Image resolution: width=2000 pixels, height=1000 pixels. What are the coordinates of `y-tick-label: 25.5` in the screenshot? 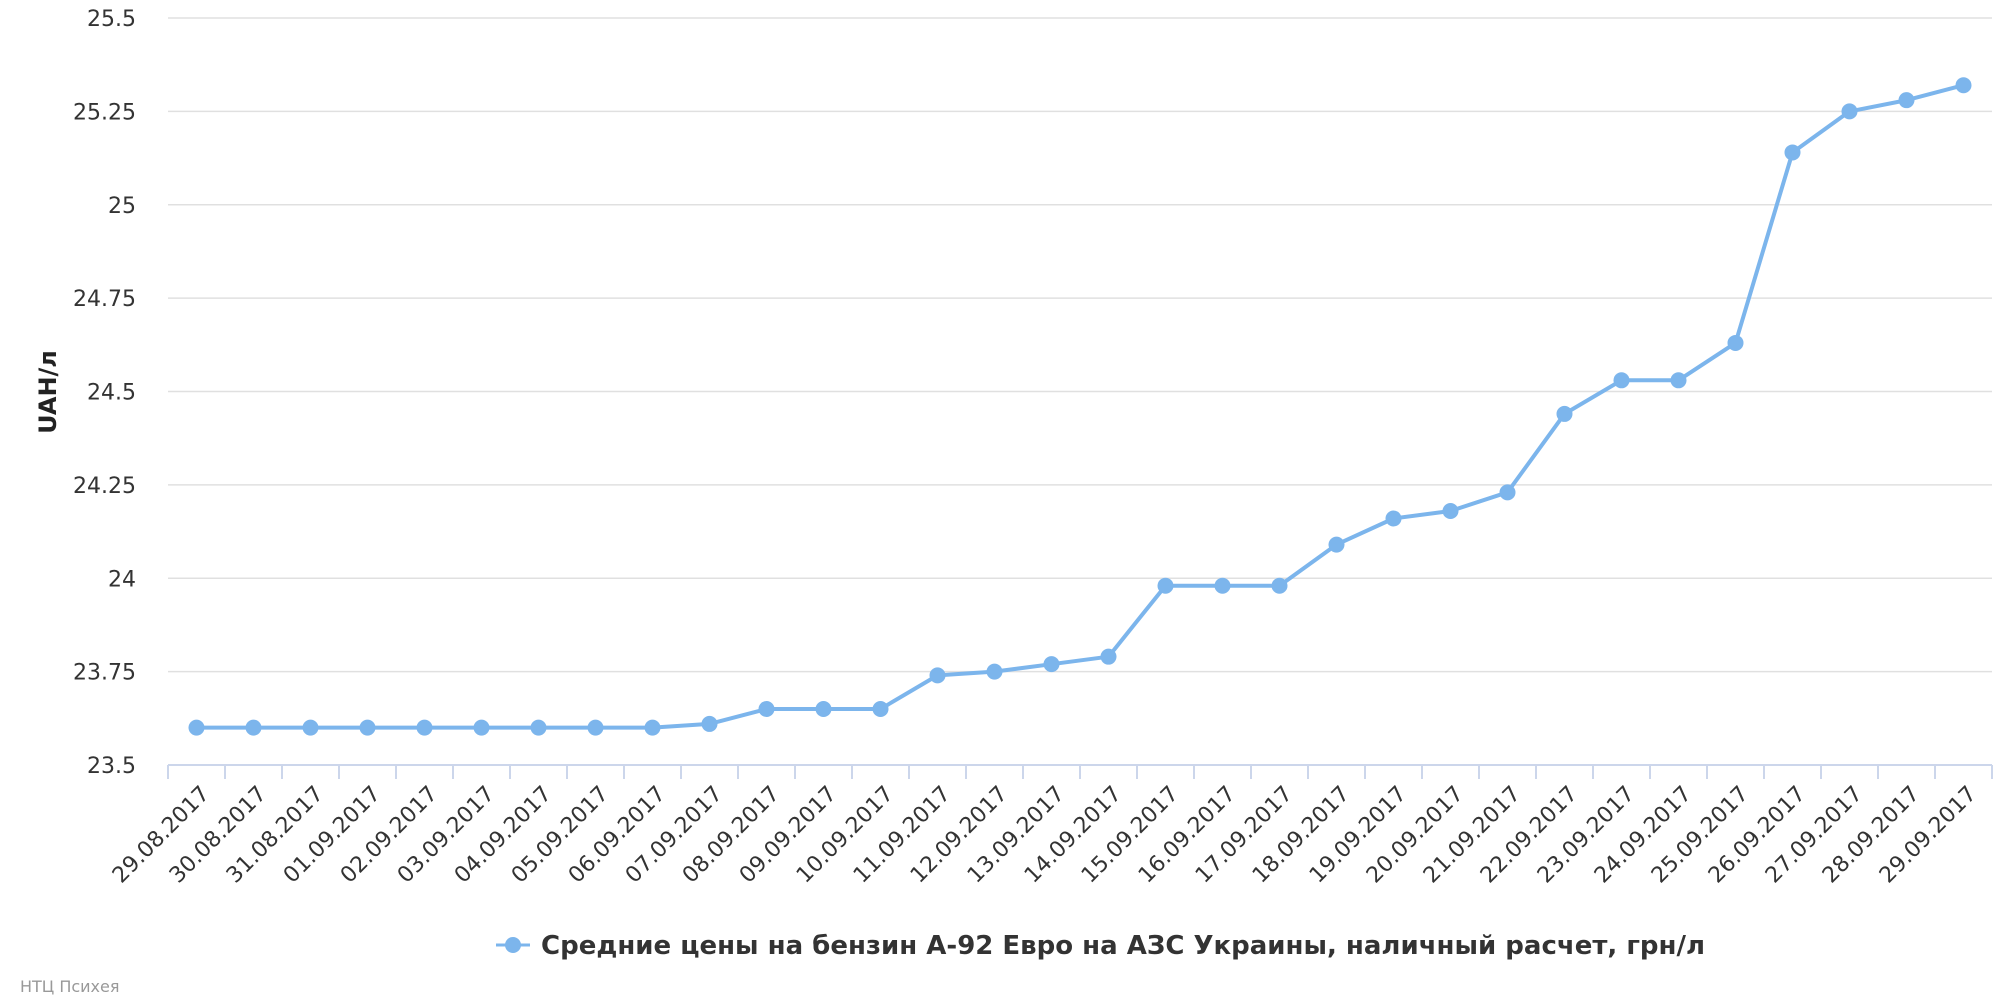 It's located at (111, 19).